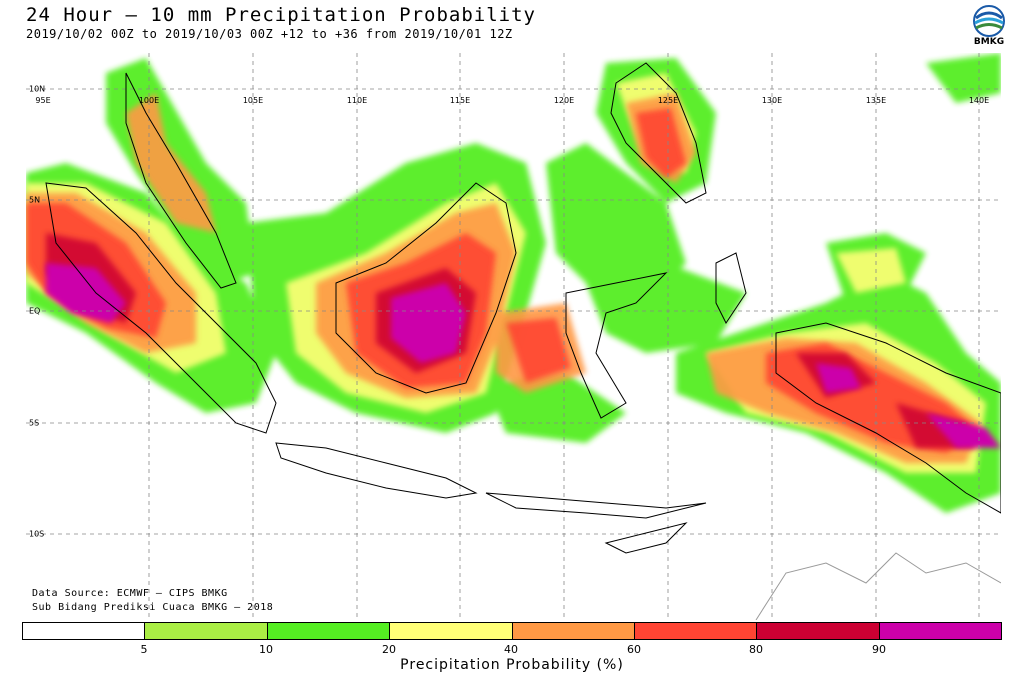  What do you see at coordinates (266, 649) in the screenshot?
I see `colorbar-tick-10: 10` at bounding box center [266, 649].